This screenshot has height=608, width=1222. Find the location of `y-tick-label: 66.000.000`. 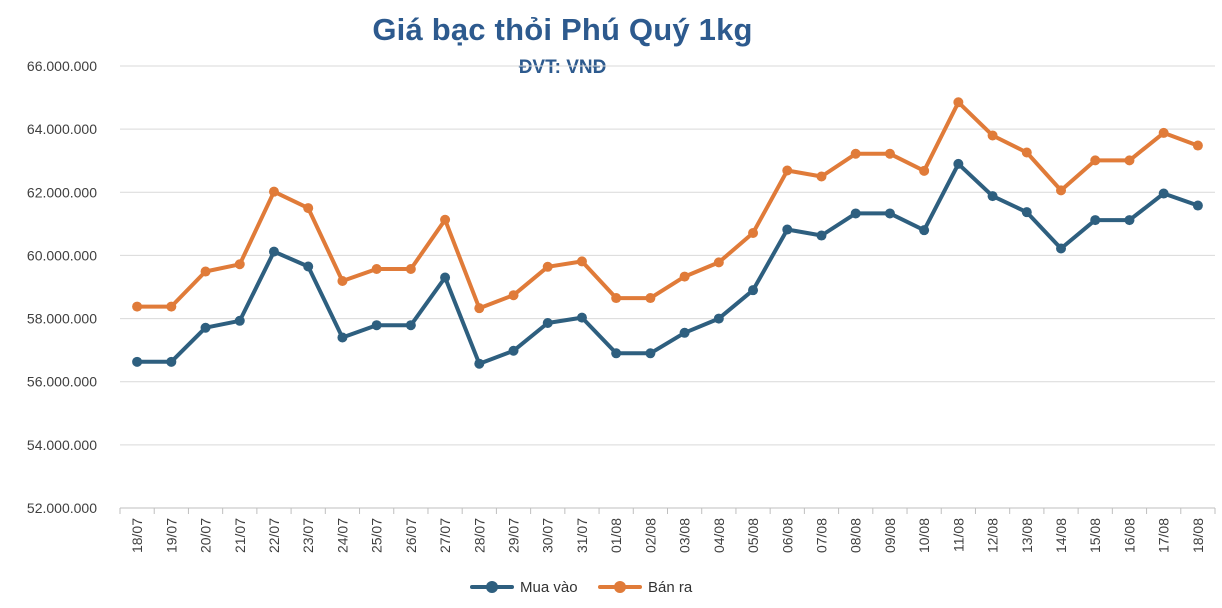

y-tick-label: 66.000.000 is located at coordinates (62, 66).